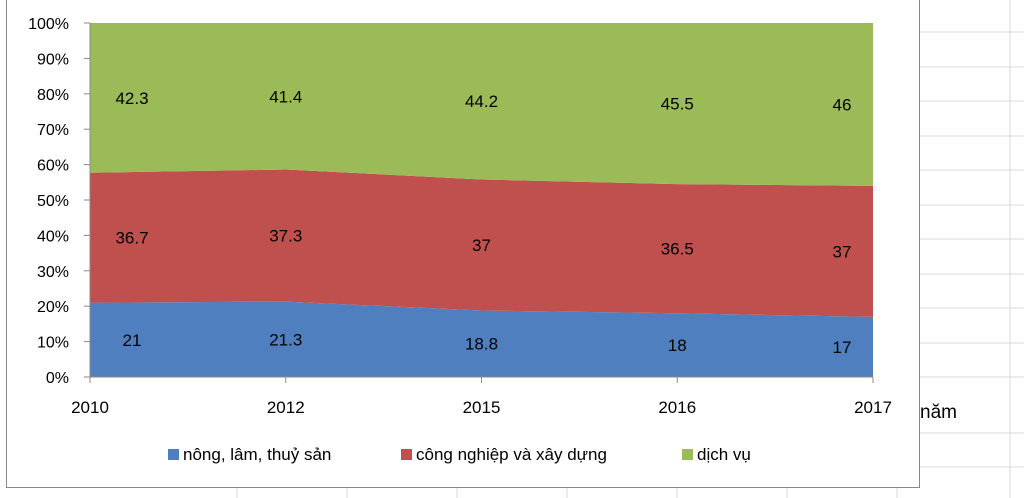  Describe the element at coordinates (257, 454) in the screenshot. I see `legend-label: nông, lâm, thuỷ sản` at that location.